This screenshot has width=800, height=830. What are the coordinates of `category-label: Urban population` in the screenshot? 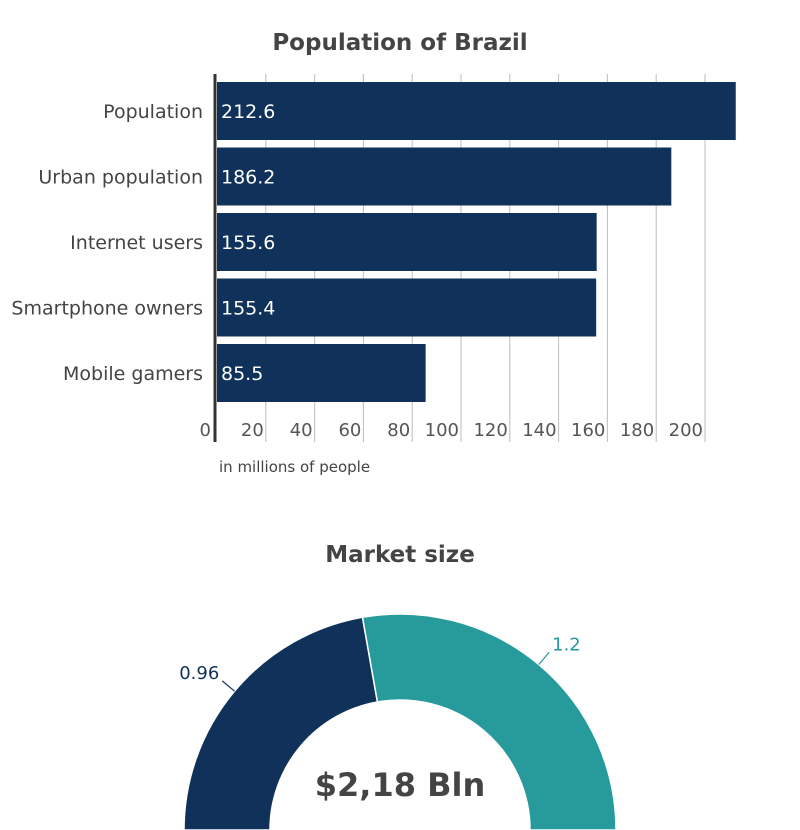 It's located at (120, 178).